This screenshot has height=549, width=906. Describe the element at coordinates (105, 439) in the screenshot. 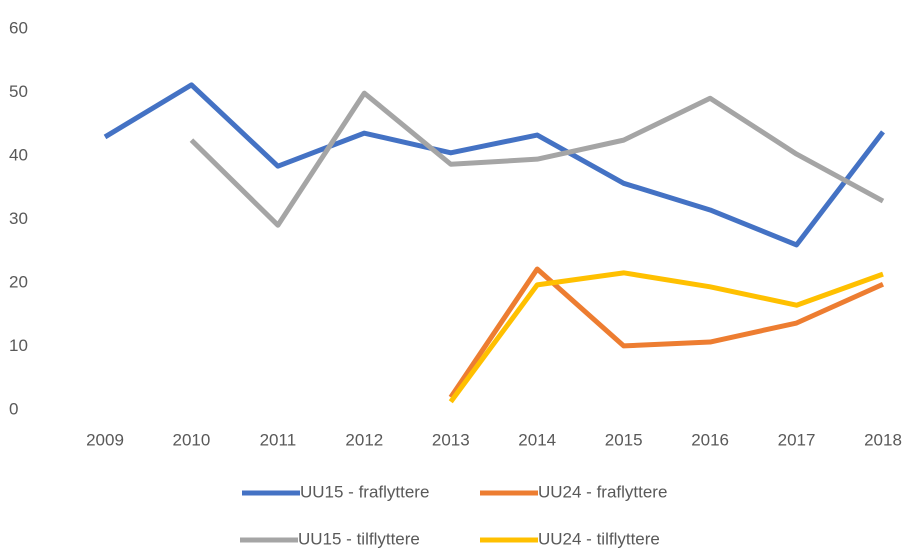

I see `x-tick-label: 2009` at that location.